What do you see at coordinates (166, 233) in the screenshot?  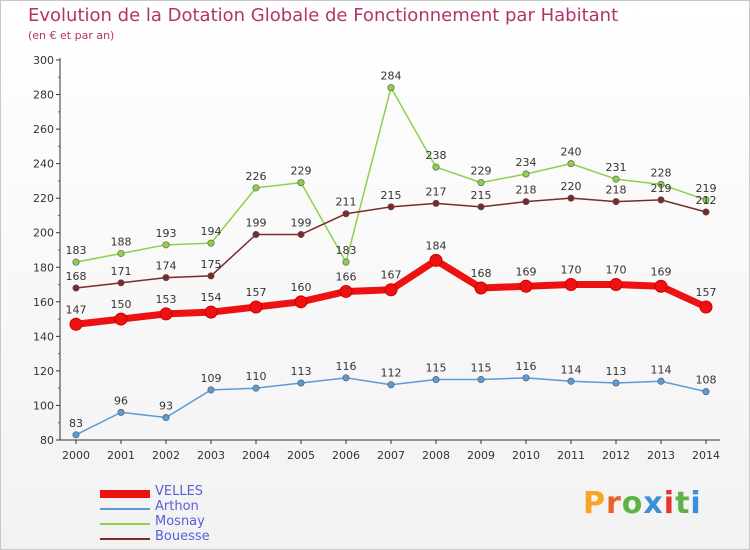 I see `data-label-mosnay: 193` at bounding box center [166, 233].